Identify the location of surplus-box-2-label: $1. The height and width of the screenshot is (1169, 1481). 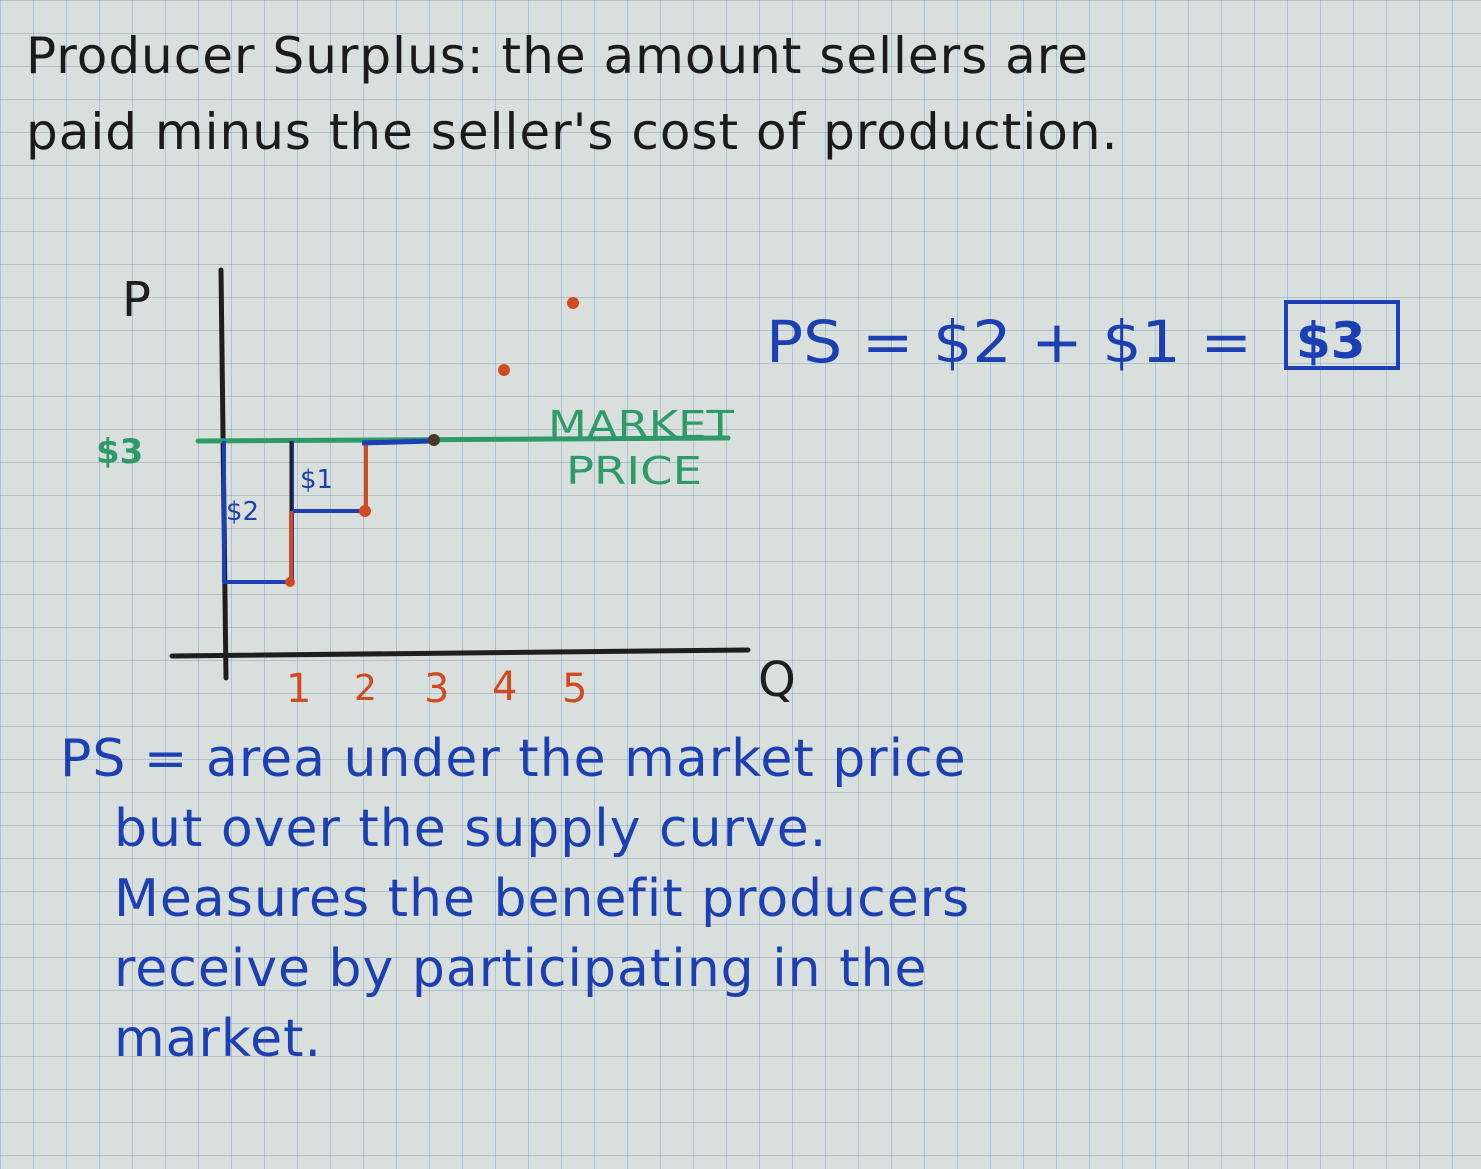
(316, 480).